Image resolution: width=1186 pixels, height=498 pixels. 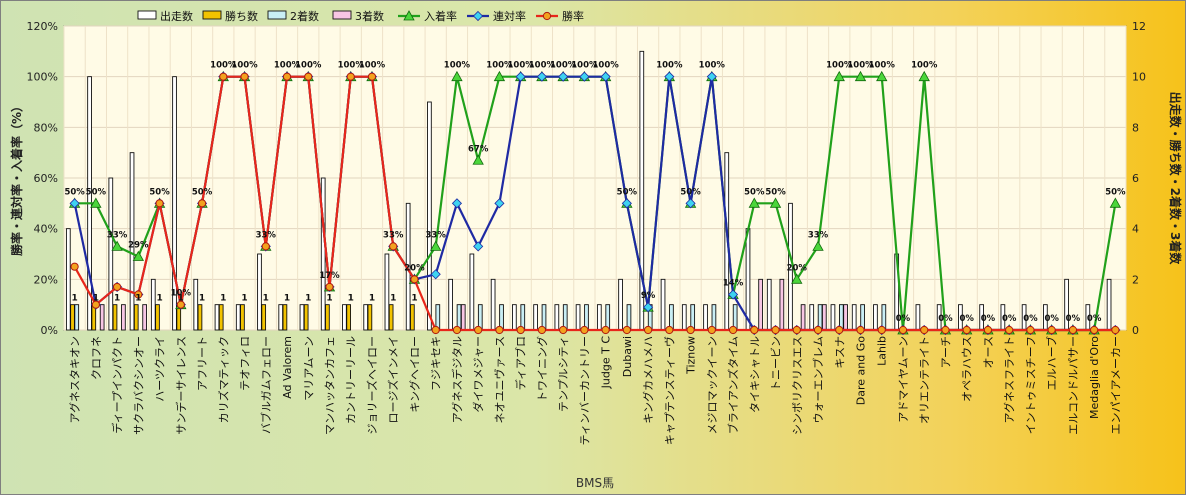 I want to click on category-label: トワイニング, so click(x=542, y=369).